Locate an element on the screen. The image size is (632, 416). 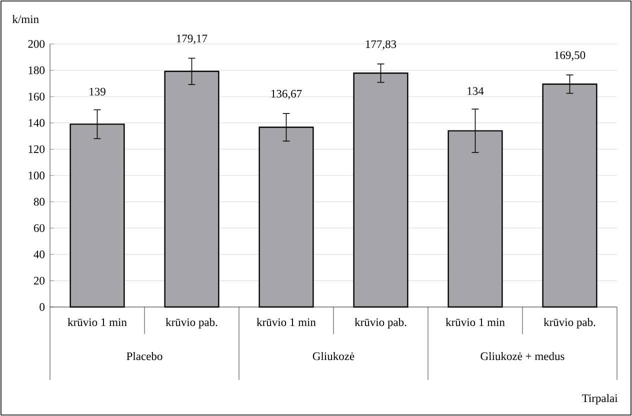
y-tick-label: 100 is located at coordinates (36, 176).